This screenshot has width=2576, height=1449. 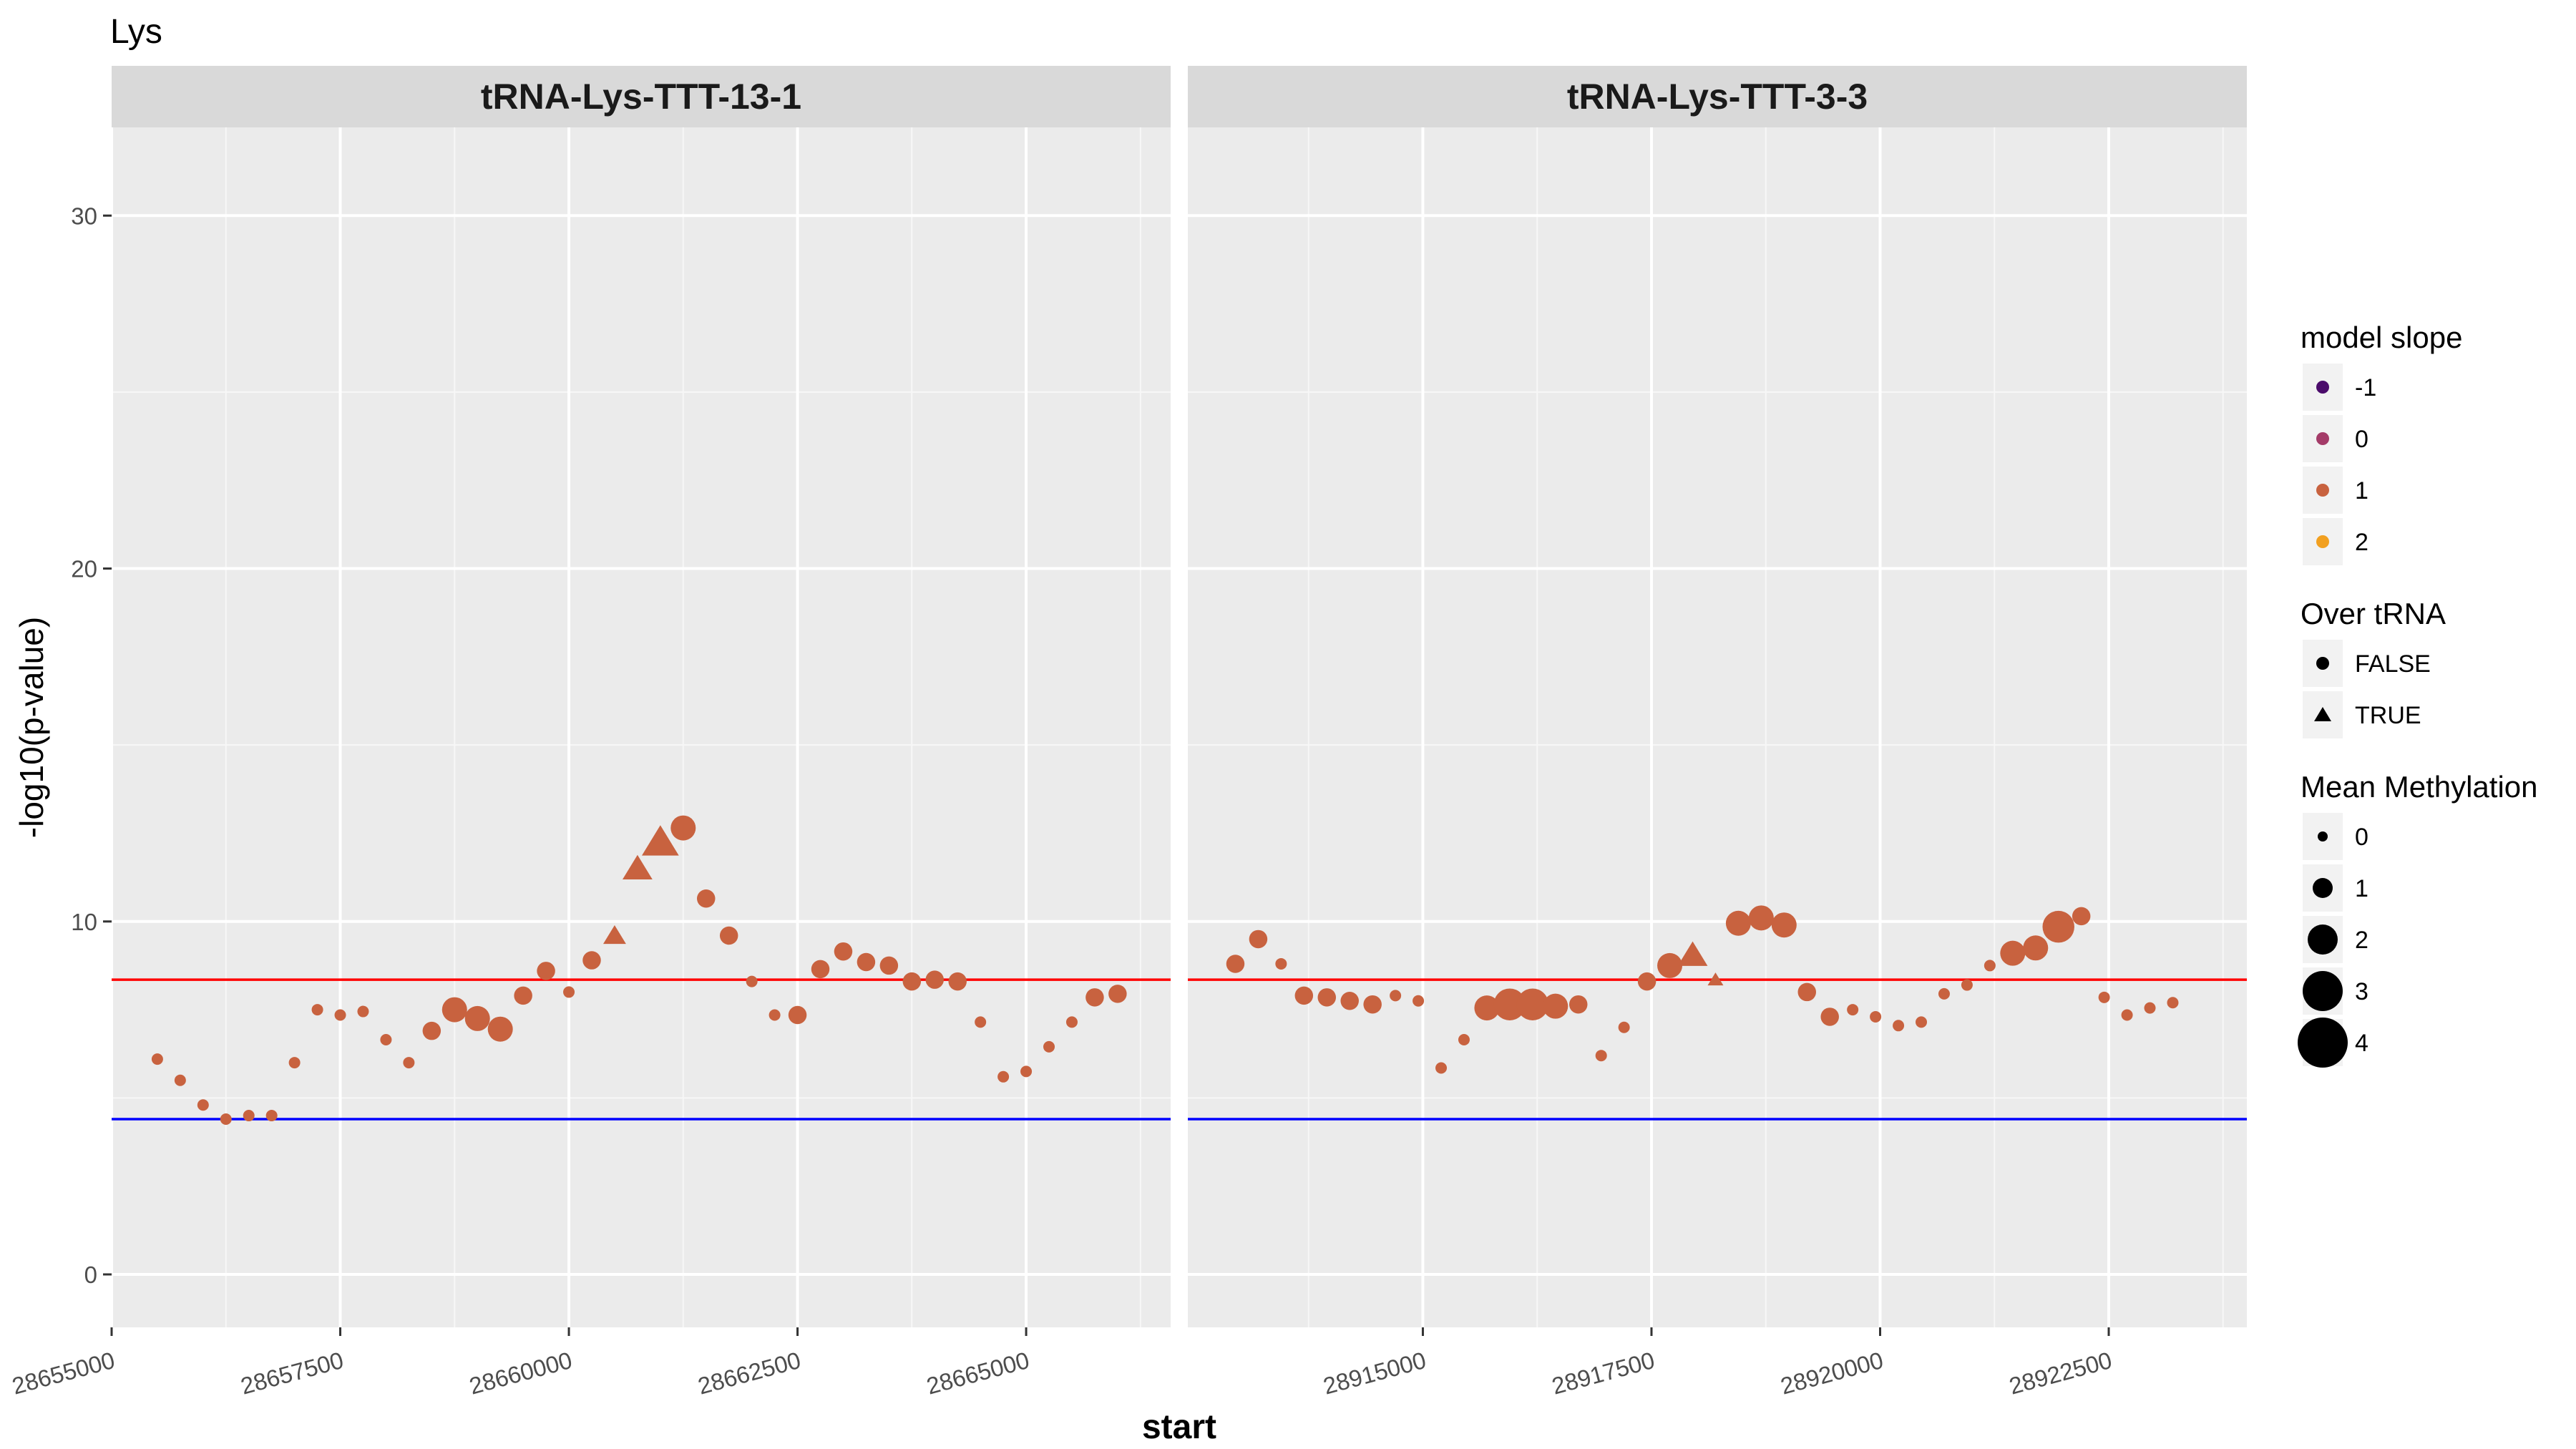 What do you see at coordinates (1179, 1427) in the screenshot?
I see `x-axis-label: start` at bounding box center [1179, 1427].